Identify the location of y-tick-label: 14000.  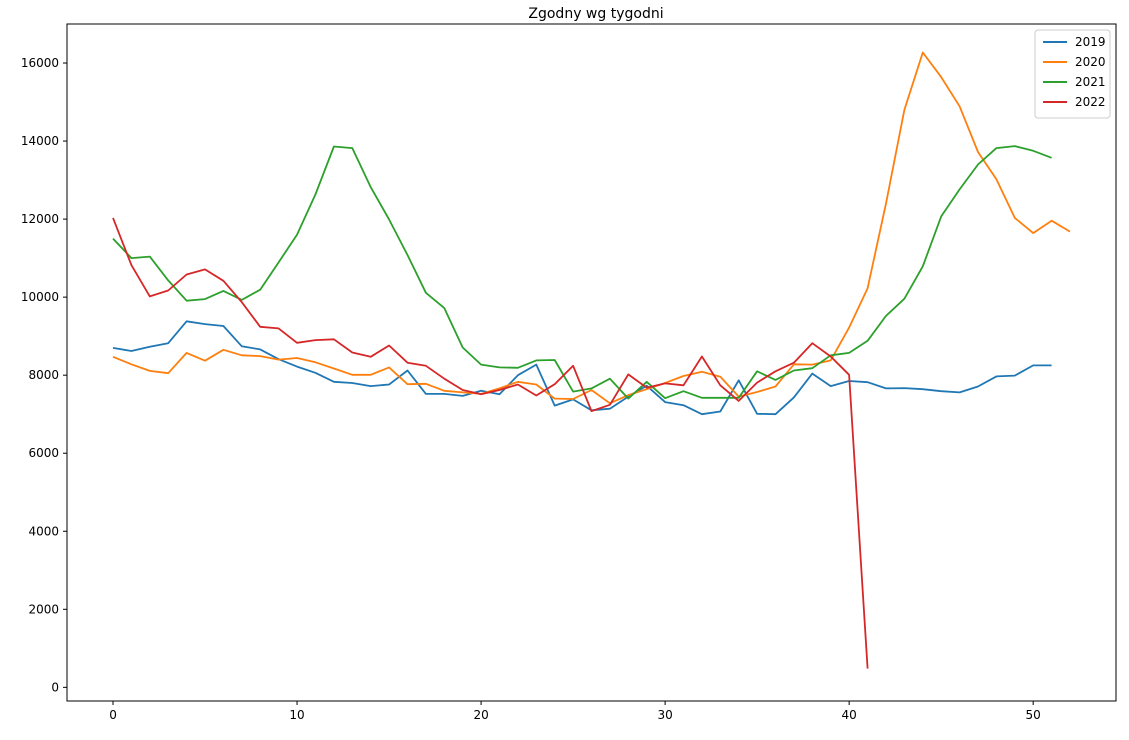
(40, 141).